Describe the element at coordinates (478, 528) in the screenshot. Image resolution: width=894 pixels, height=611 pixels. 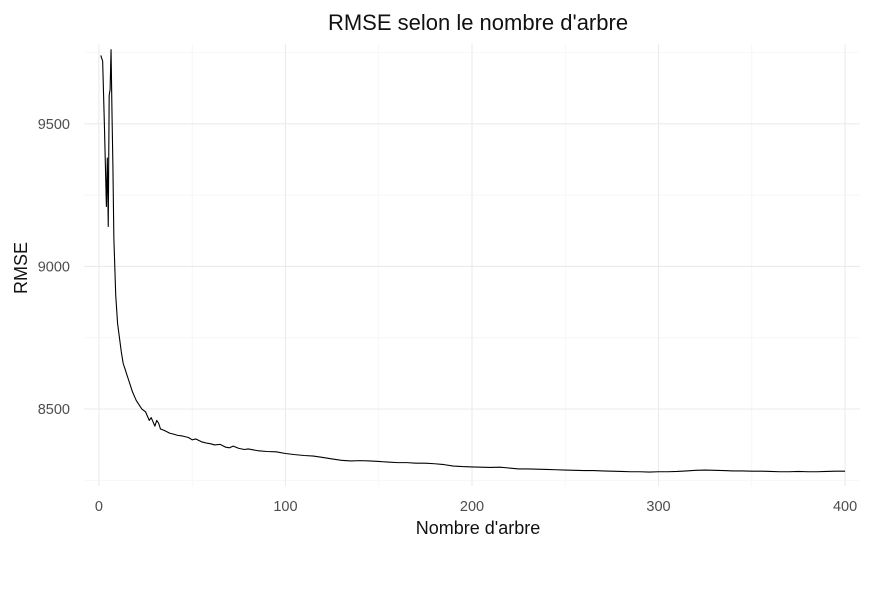
I see `x-axis-title: Nombre d'arbre` at that location.